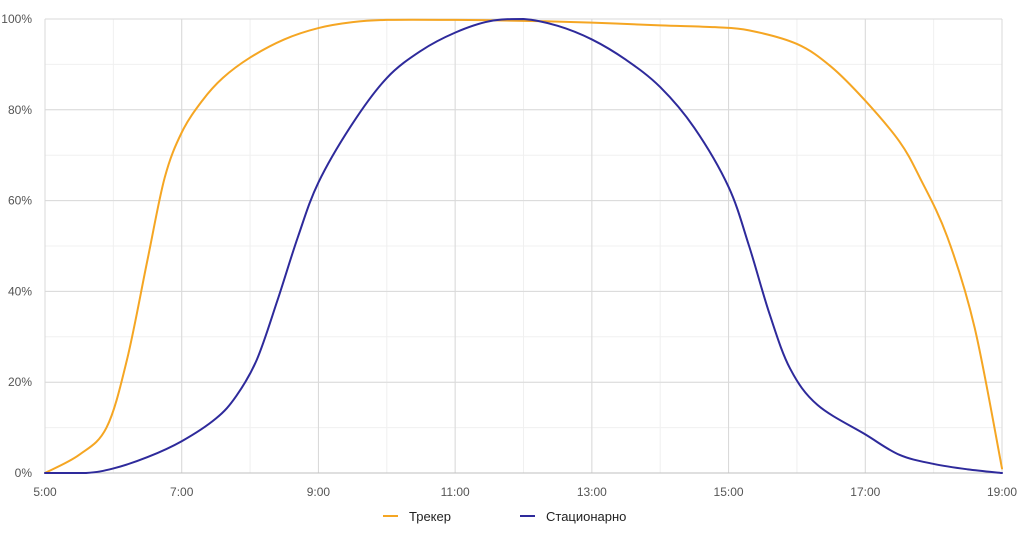  I want to click on x-tick-label: 13:00, so click(592, 492).